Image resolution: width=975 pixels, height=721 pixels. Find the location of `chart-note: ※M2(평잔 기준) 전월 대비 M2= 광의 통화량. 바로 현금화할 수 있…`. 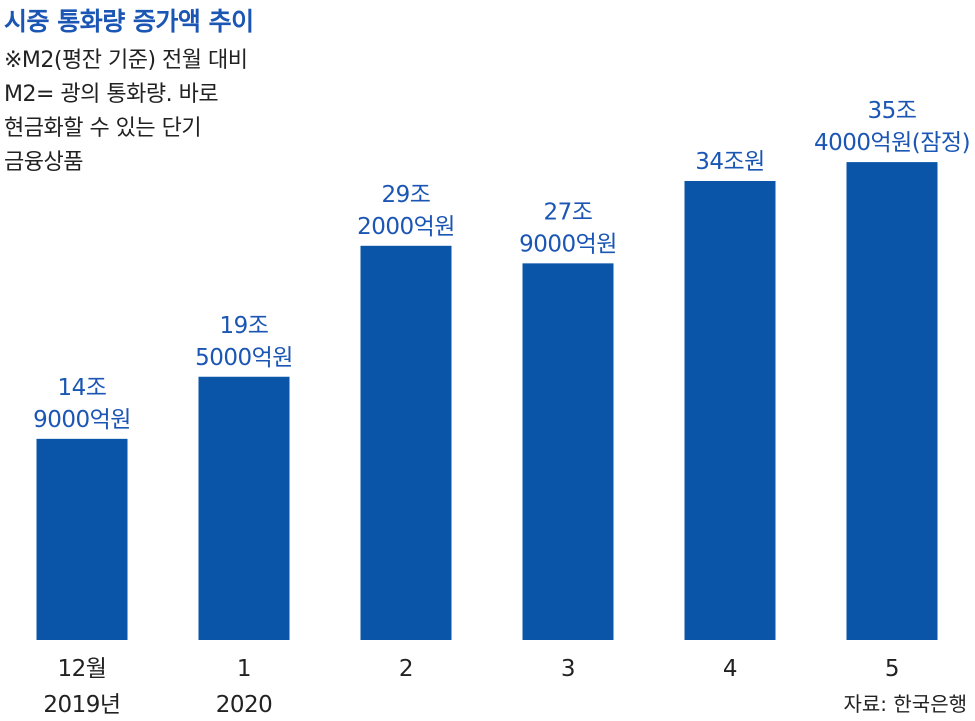

chart-note: ※M2(평잔 기준) 전월 대비 M2= 광의 통화량. 바로 현금화할 수 있… is located at coordinates (126, 112).